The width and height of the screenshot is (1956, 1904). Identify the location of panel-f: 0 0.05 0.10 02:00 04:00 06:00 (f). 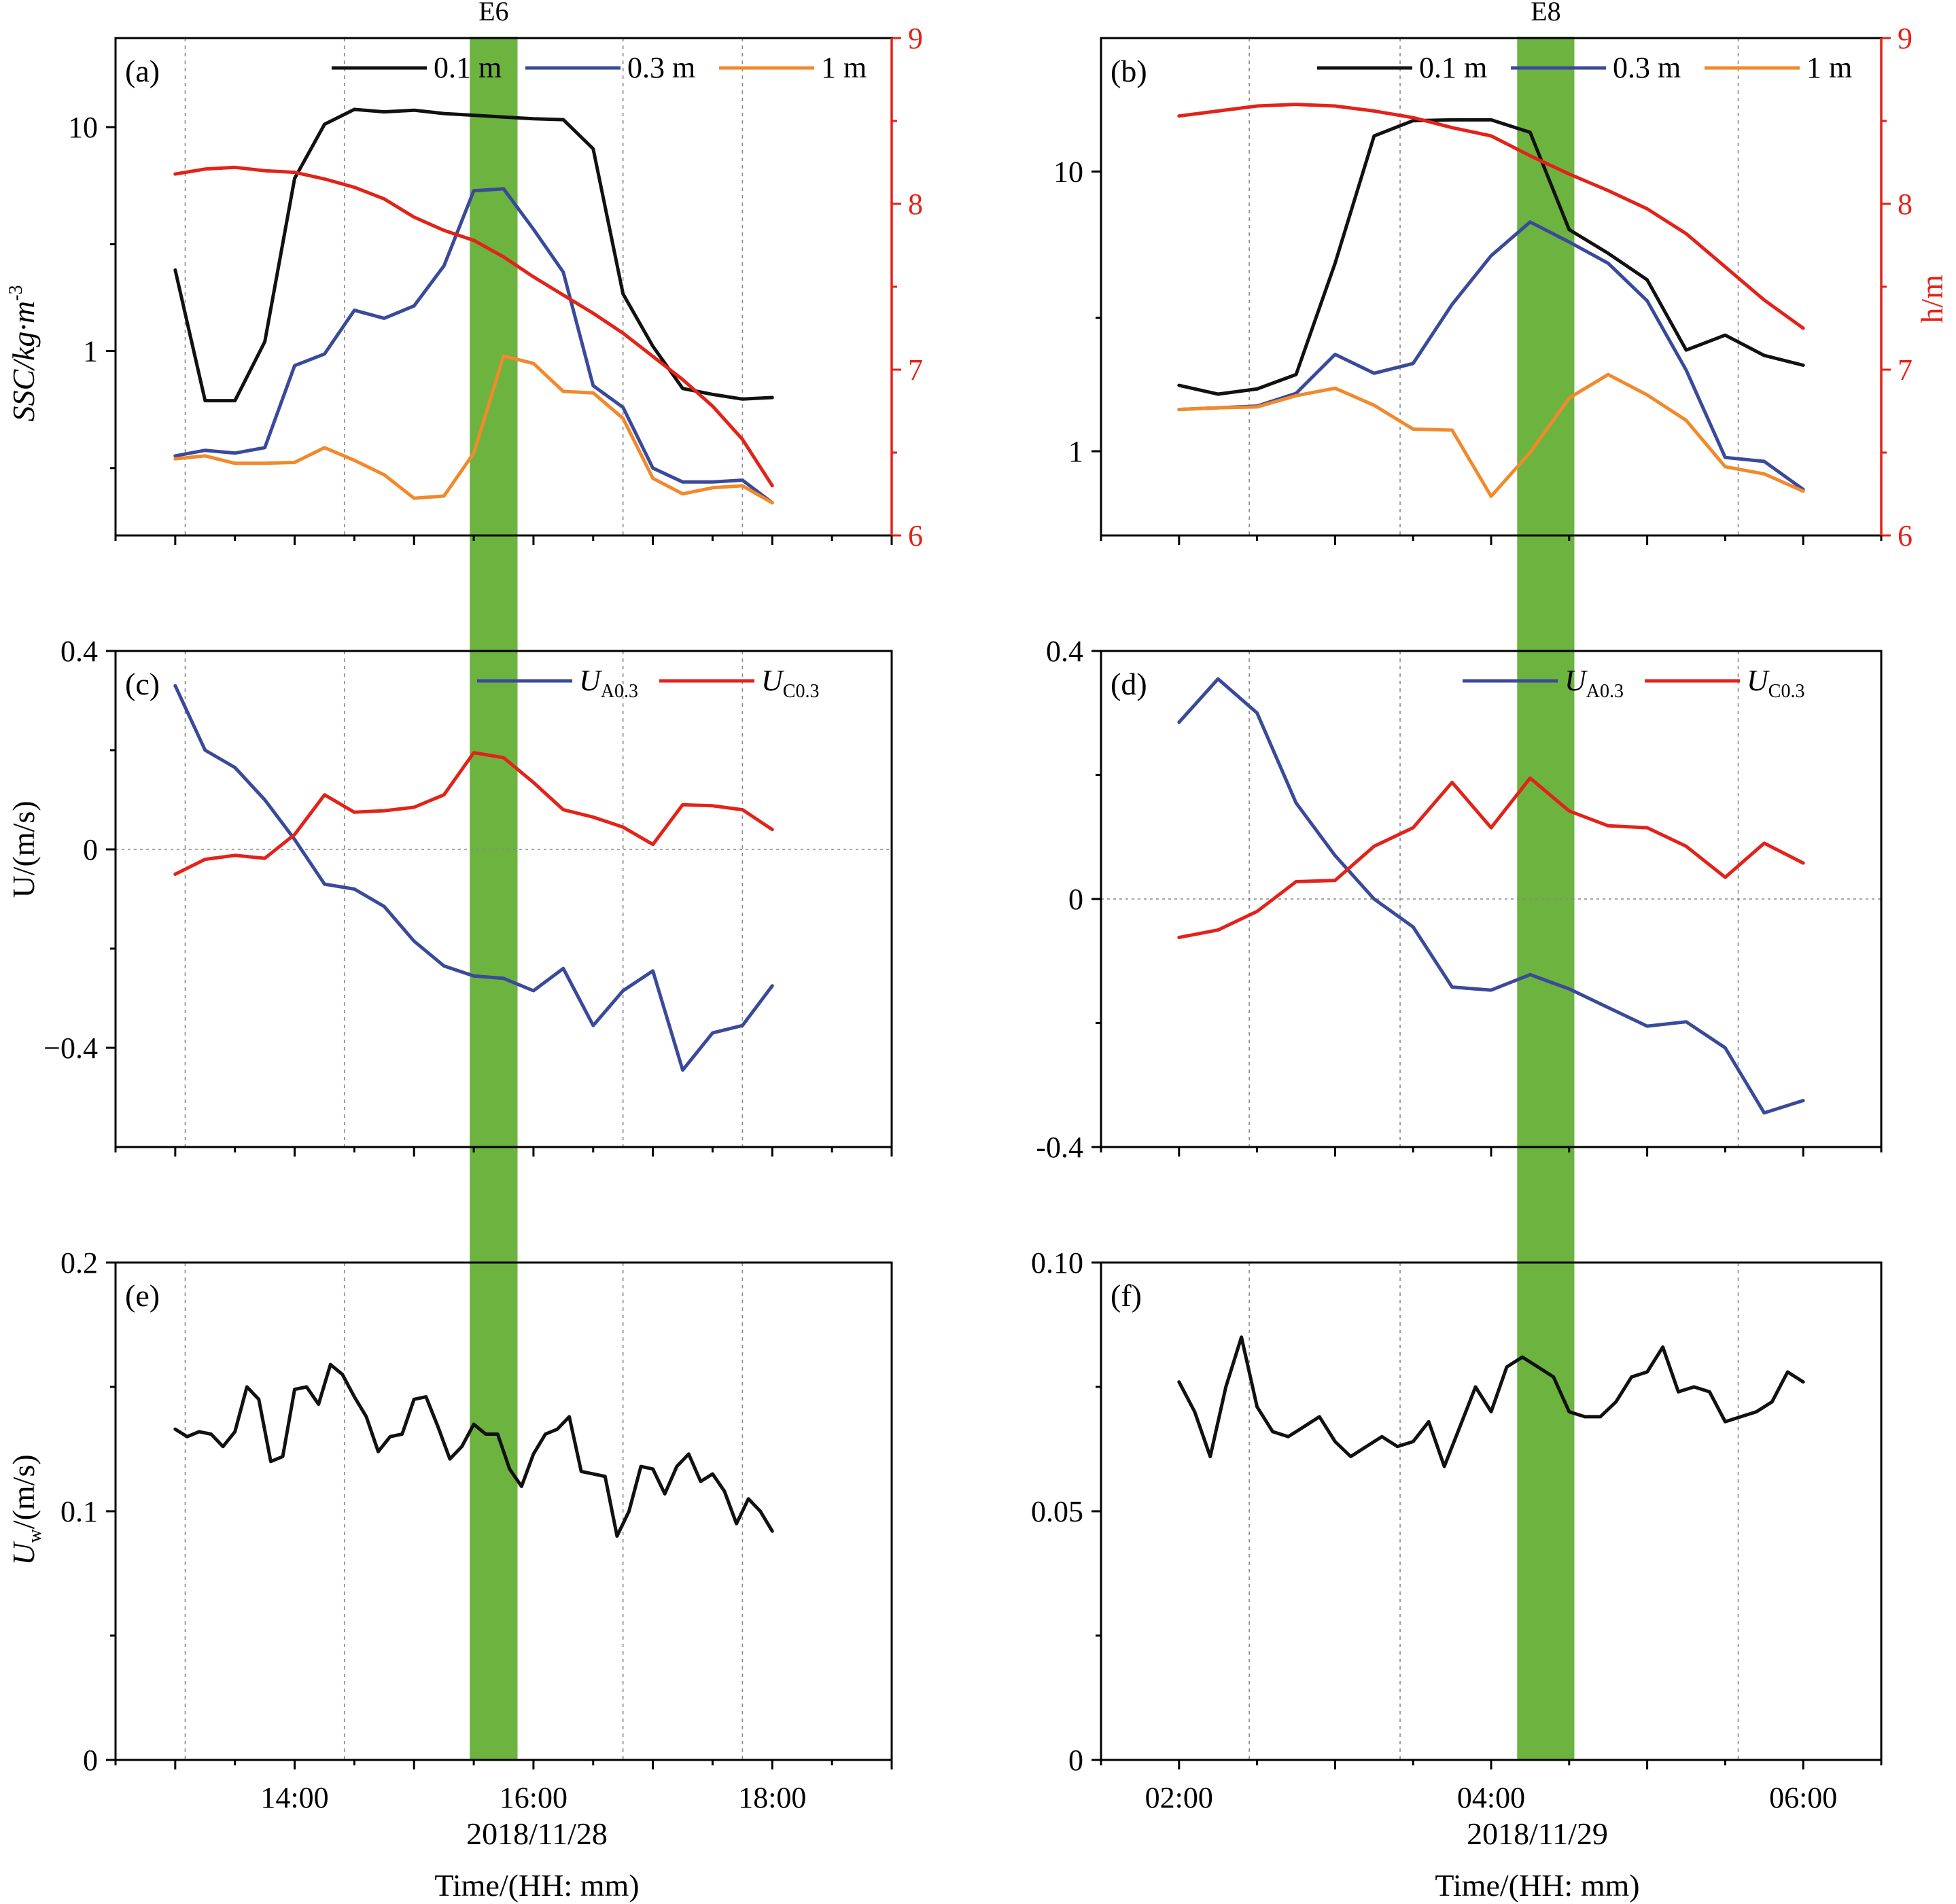
(1457, 1530).